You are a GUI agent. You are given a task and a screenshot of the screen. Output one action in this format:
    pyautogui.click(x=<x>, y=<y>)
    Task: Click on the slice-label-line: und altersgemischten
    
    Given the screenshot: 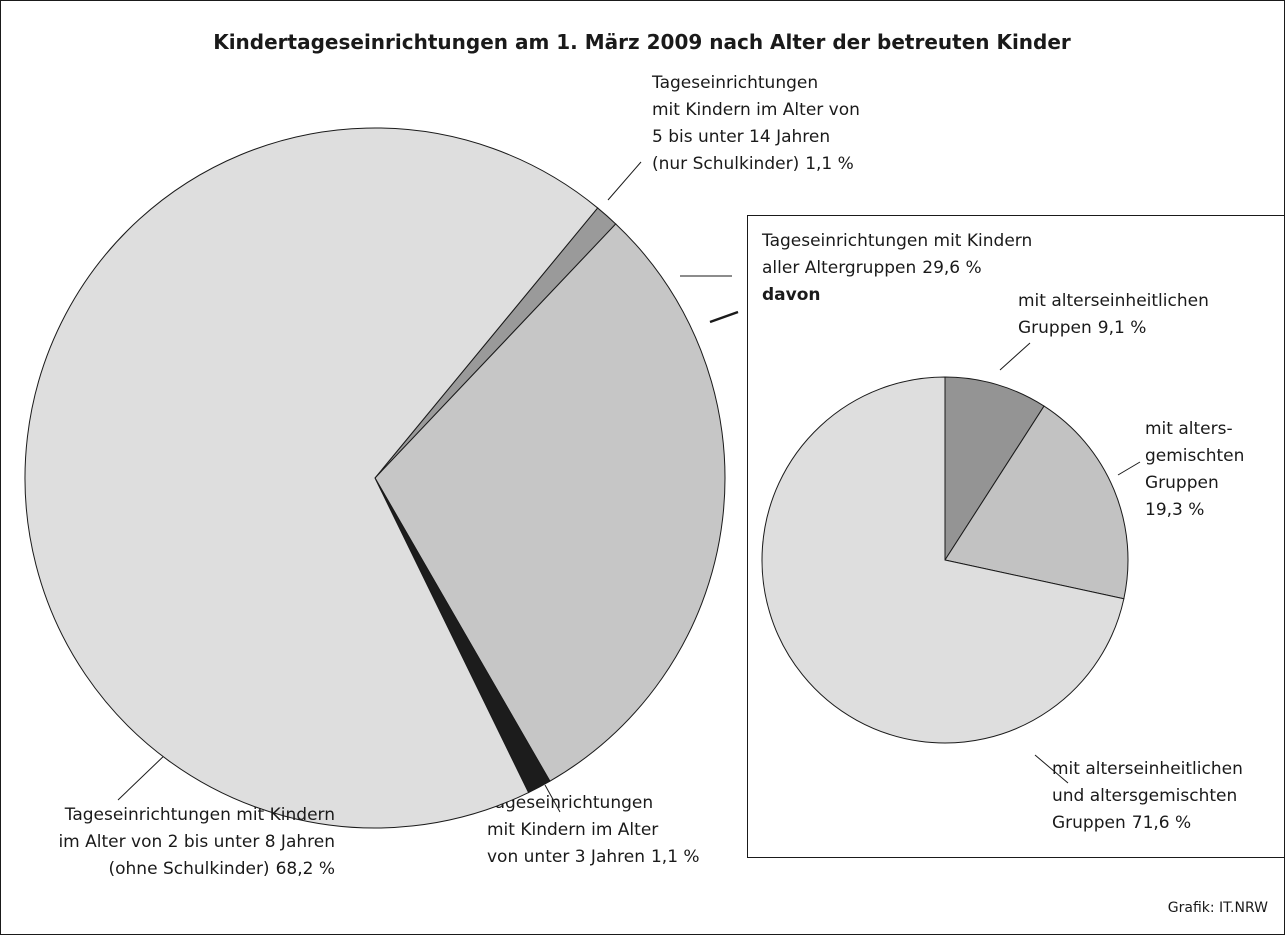 What is the action you would take?
    pyautogui.click(x=1144, y=796)
    